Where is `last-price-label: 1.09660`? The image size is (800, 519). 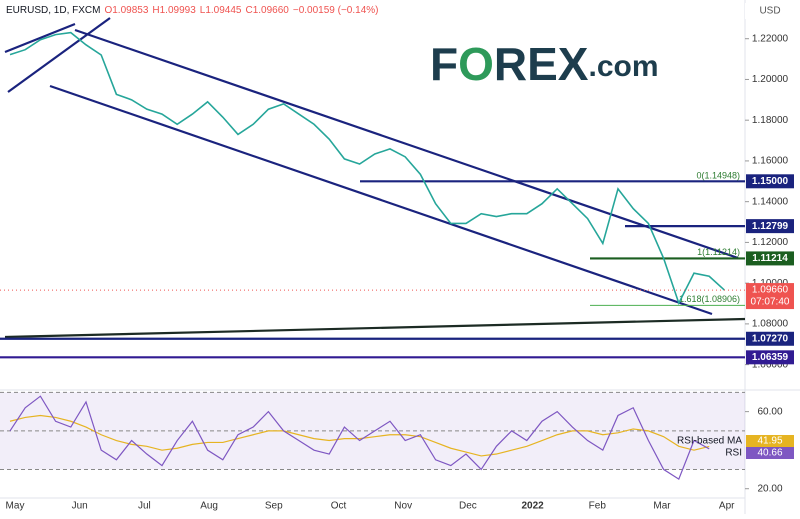
last-price-label: 1.09660 is located at coordinates (770, 290).